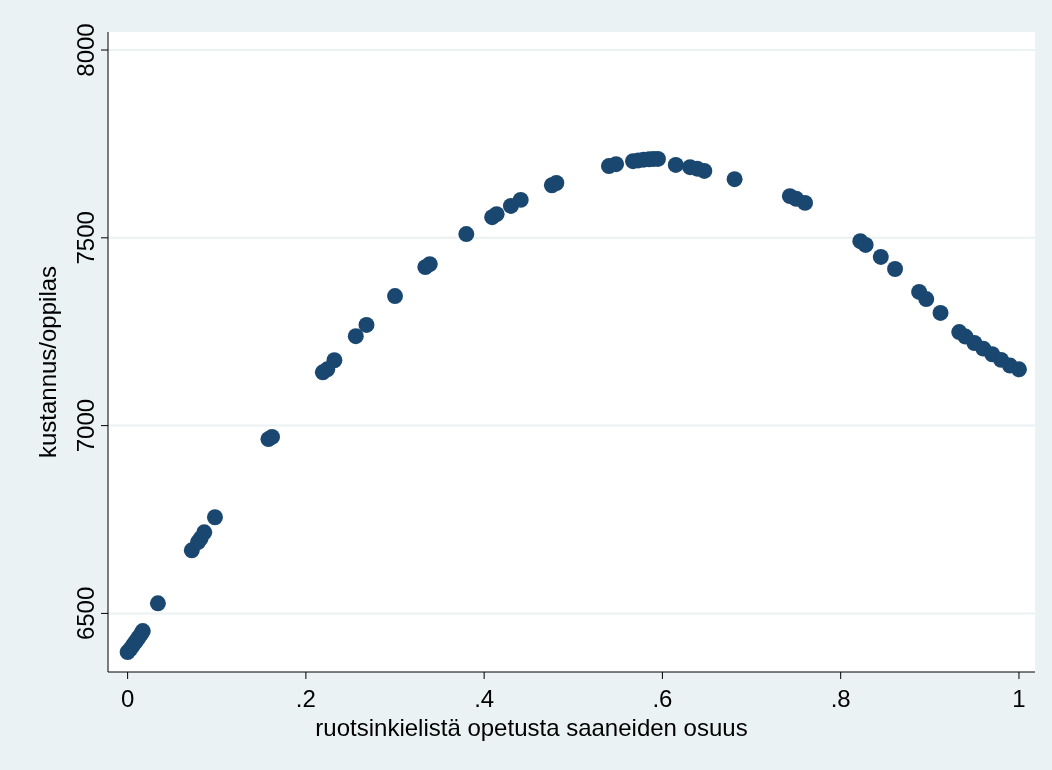 The image size is (1052, 770). What do you see at coordinates (85, 238) in the screenshot?
I see `y-tick-label: 7500` at bounding box center [85, 238].